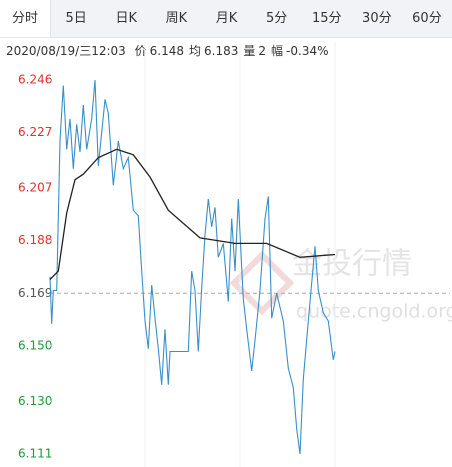 The width and height of the screenshot is (452, 467). Describe the element at coordinates (307, 51) in the screenshot. I see `info-value: -0.34%` at that location.